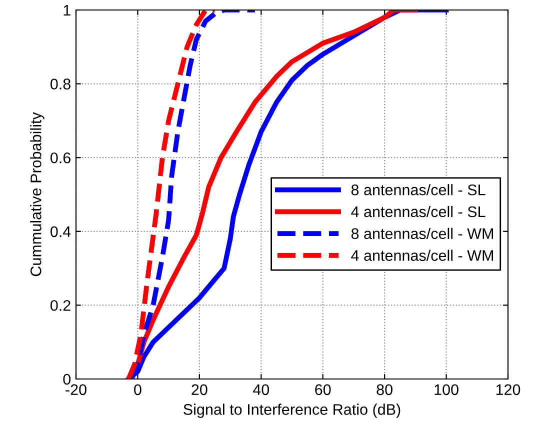 This screenshot has height=434, width=536. I want to click on y-axis-title: Cummulative Probability, so click(37, 194).